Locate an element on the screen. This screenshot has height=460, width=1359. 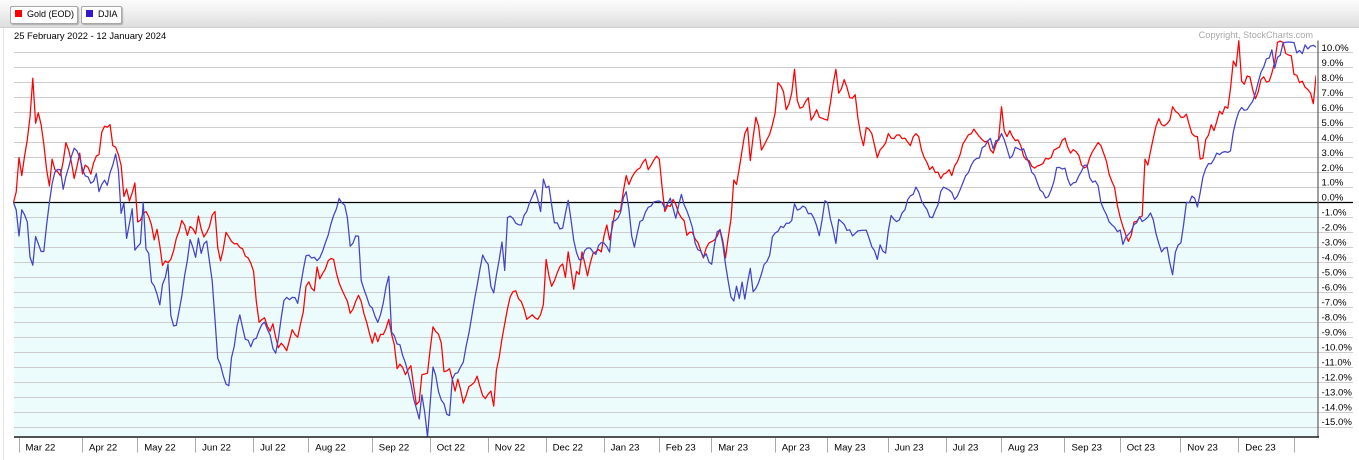
svg-text: 6.0% is located at coordinates (1333, 108).